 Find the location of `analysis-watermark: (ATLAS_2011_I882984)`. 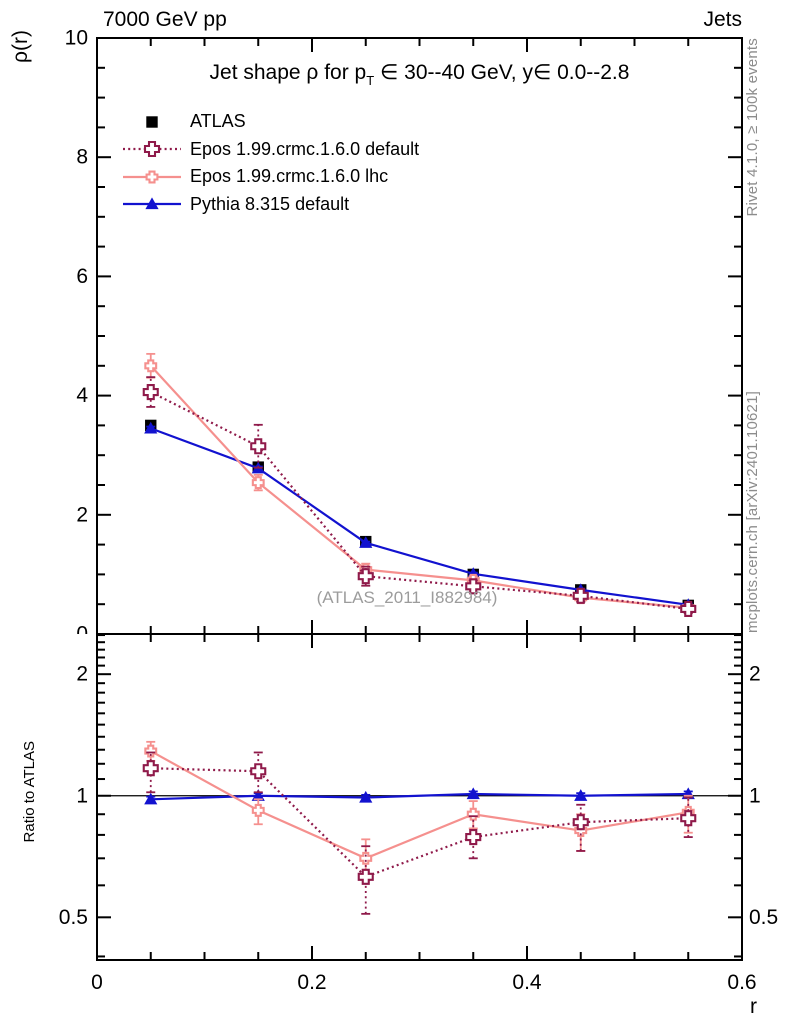

analysis-watermark: (ATLAS_2011_I882984) is located at coordinates (407, 597).